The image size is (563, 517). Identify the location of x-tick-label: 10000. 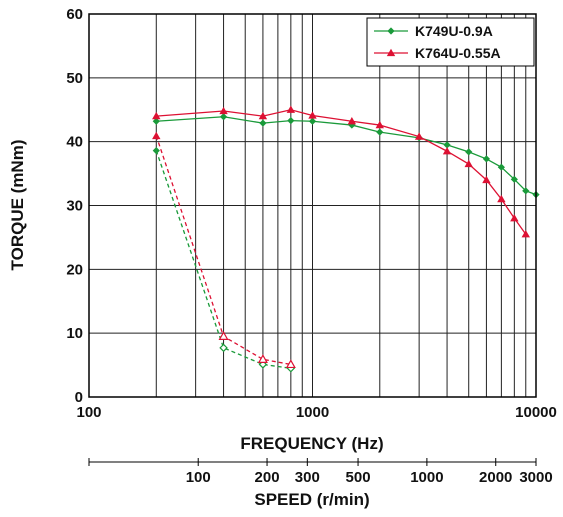
(536, 412).